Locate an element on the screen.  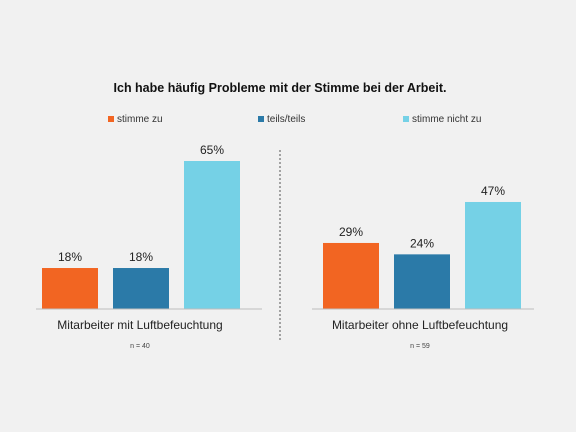
category-label-0: Mitarbeiter mit Luftbefeuchtung is located at coordinates (139, 325).